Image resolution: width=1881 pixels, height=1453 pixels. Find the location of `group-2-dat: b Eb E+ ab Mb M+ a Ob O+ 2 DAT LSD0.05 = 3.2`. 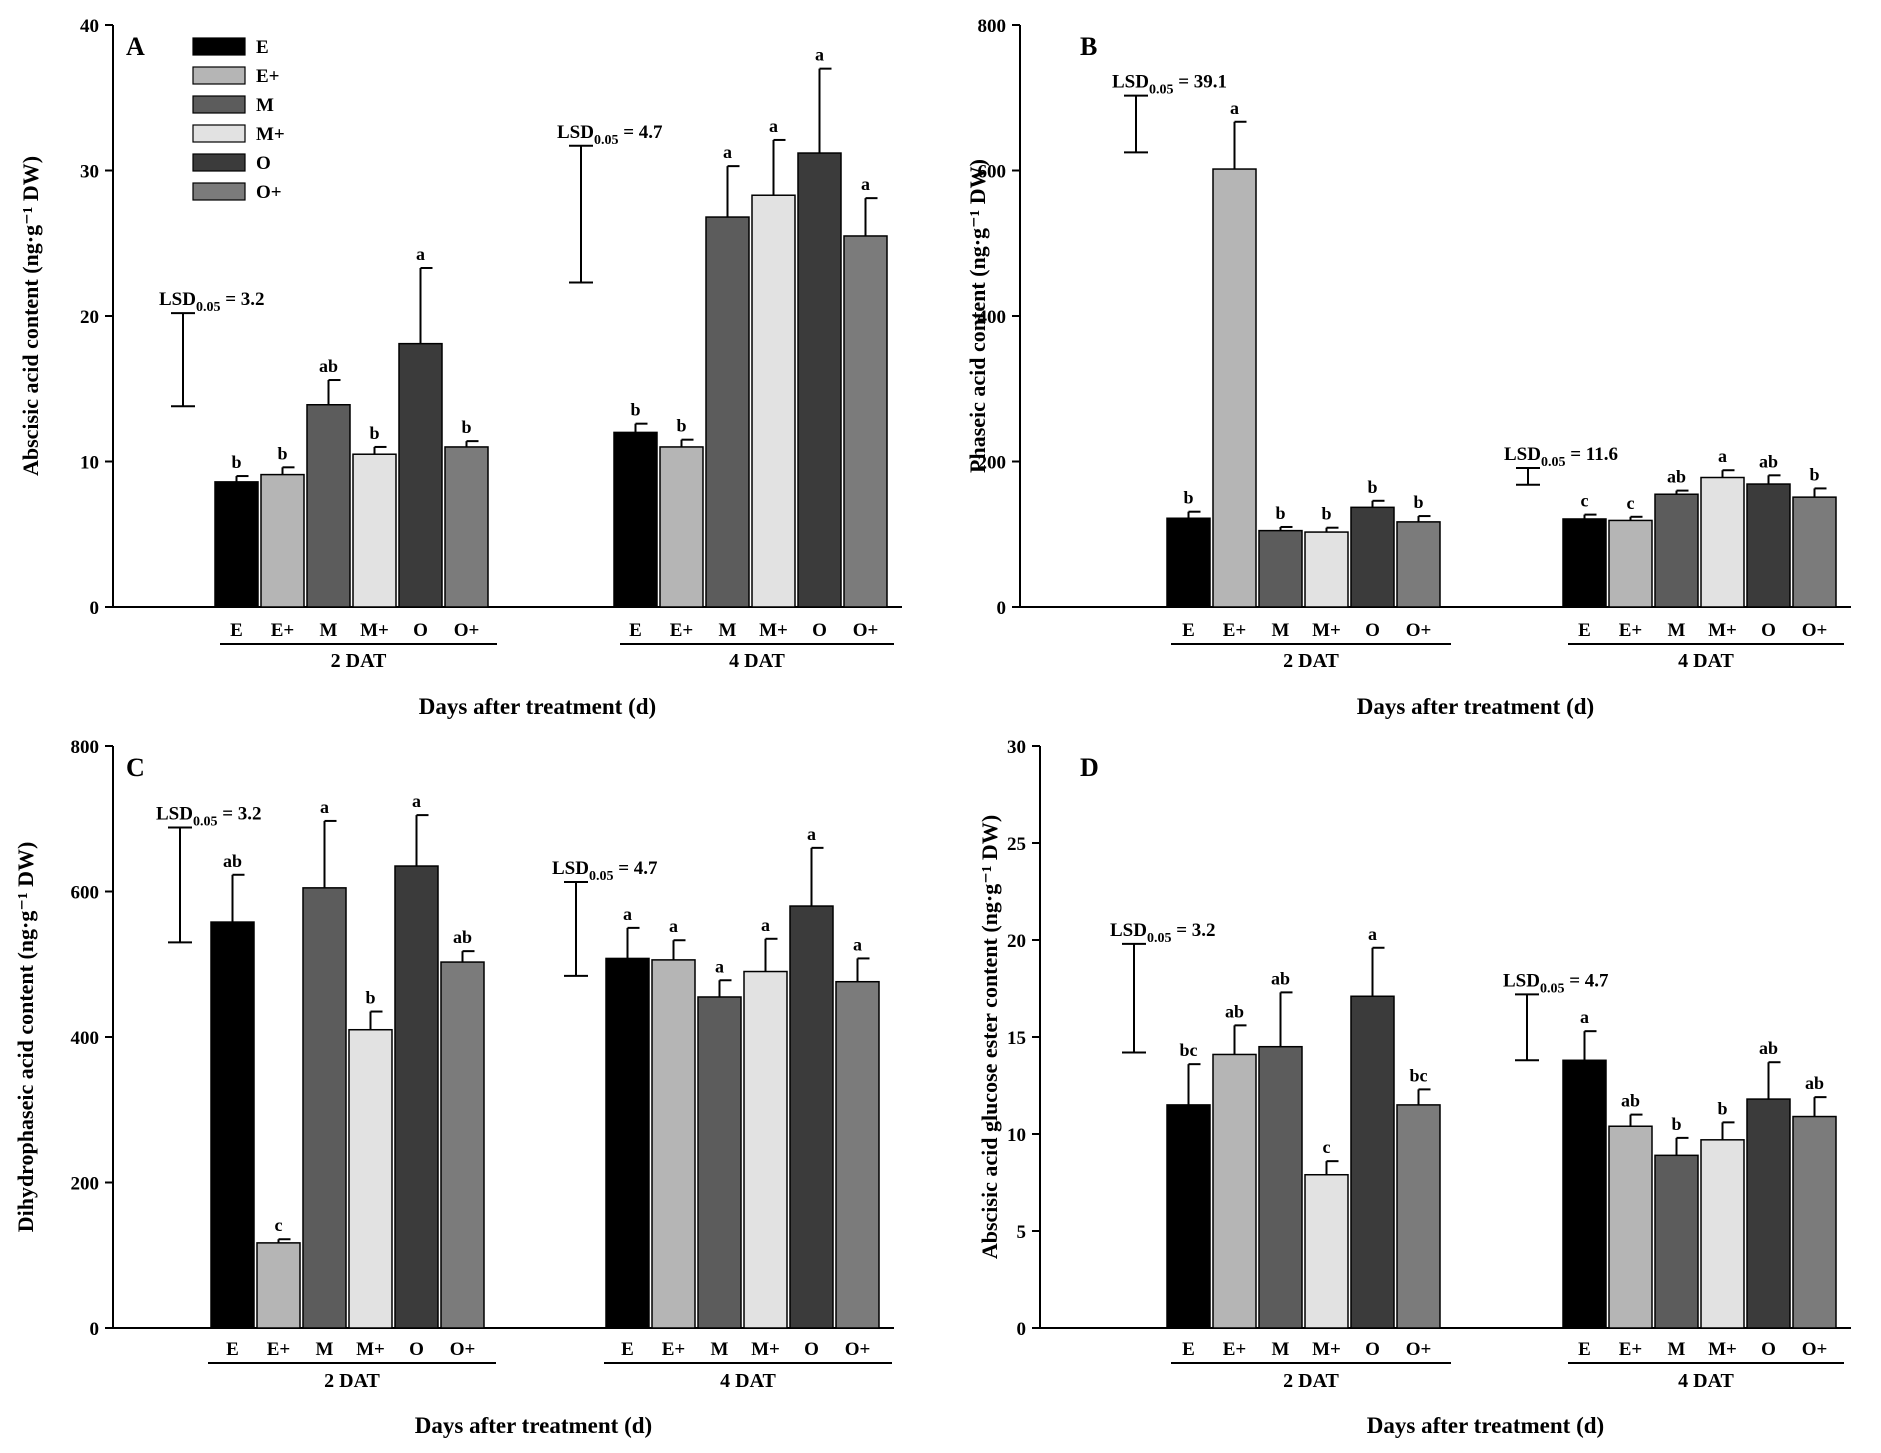

group-2-dat: b Eb E+ ab Mb M+ a Ob O+ 2 DAT LSD0.05 = 3.2 is located at coordinates (328, 458).